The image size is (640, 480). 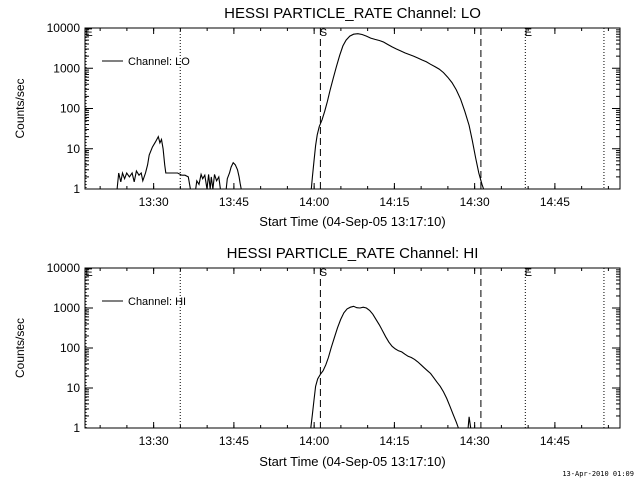 I want to click on legend-entry: Channel: HI, so click(x=157, y=302).